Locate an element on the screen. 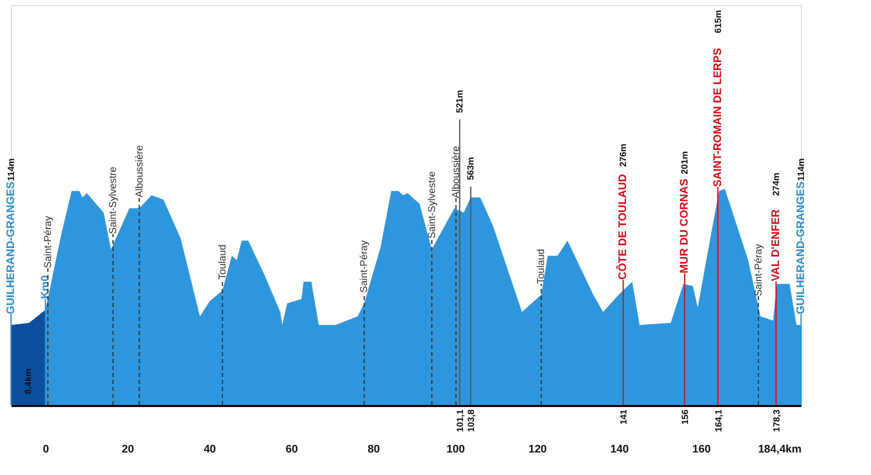 This screenshot has height=475, width=871. text: 201m is located at coordinates (685, 162).